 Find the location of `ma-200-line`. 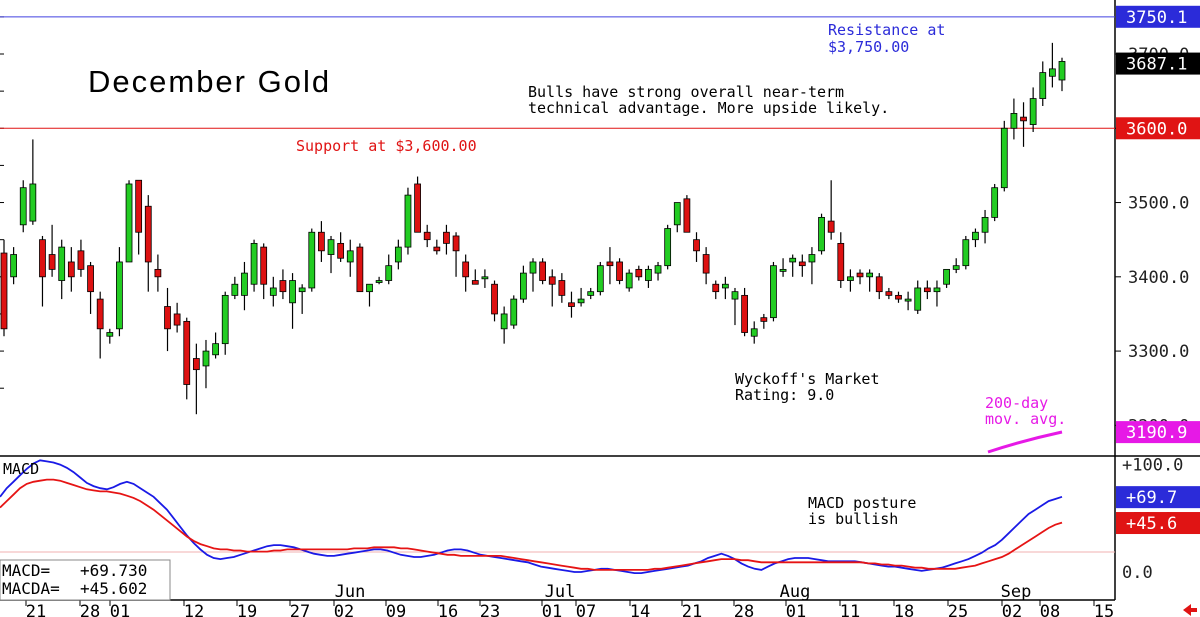

ma-200-line is located at coordinates (1025, 442).